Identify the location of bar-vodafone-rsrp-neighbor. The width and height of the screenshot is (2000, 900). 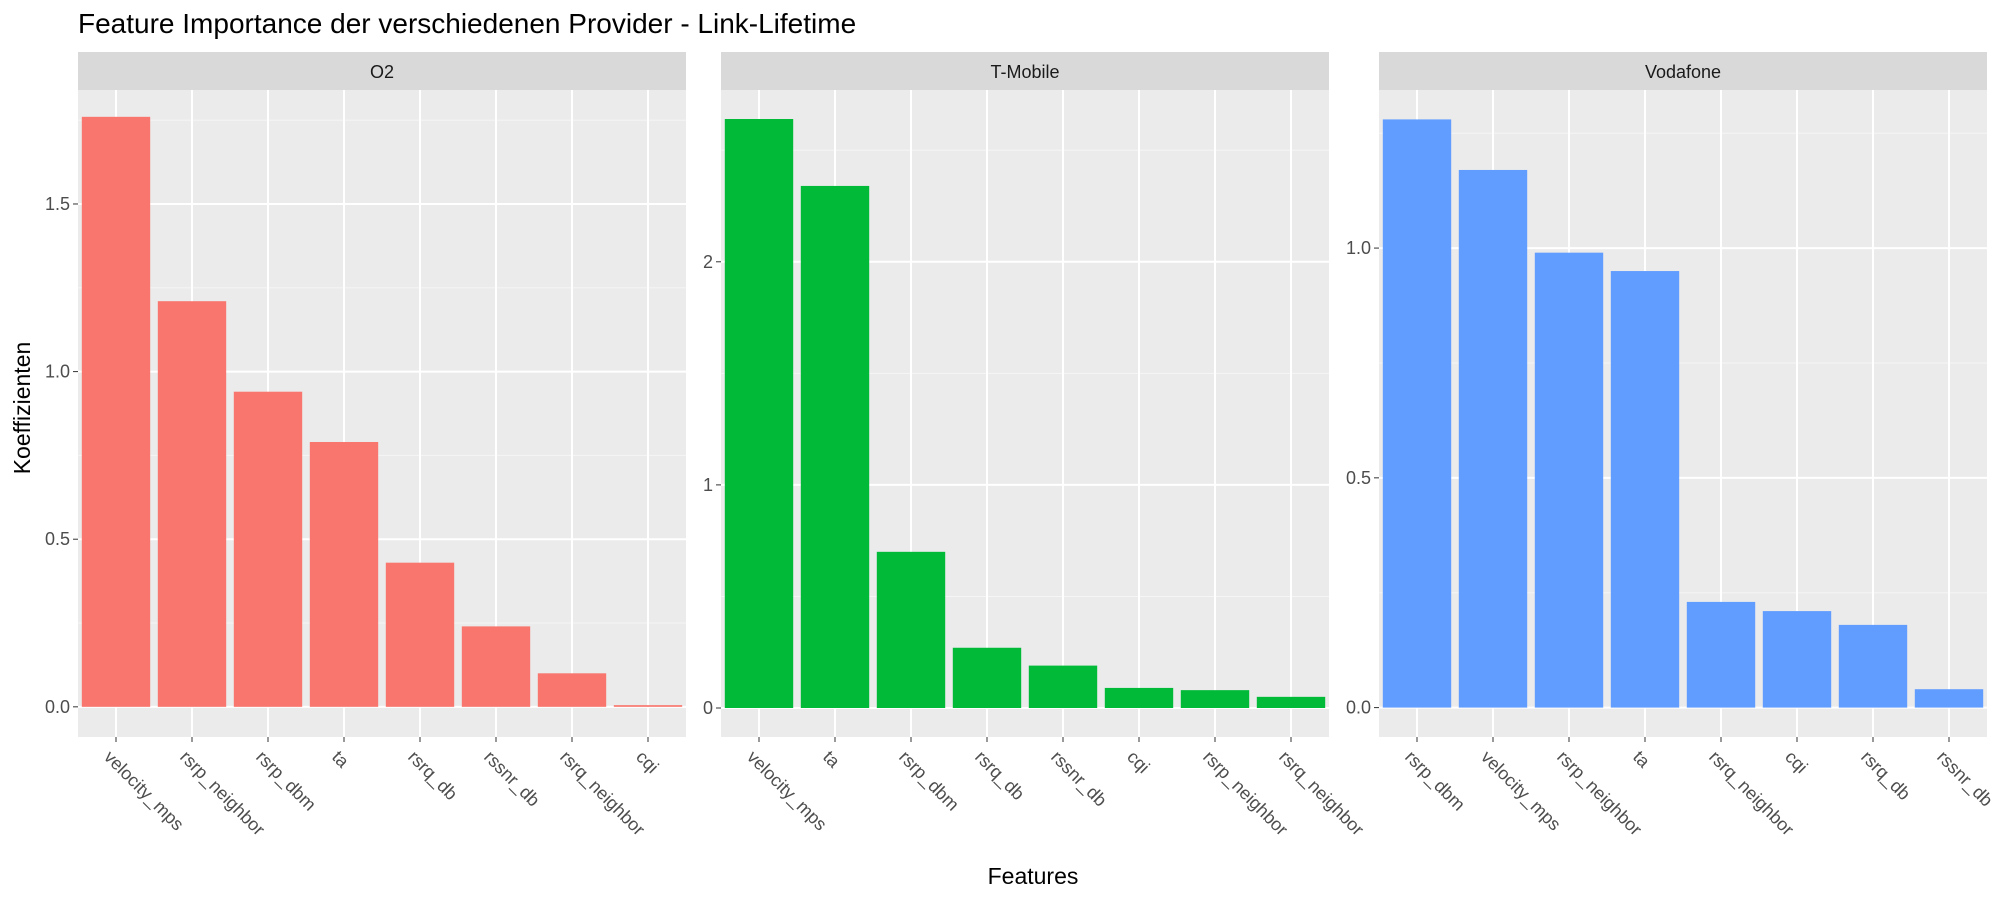
(1569, 480).